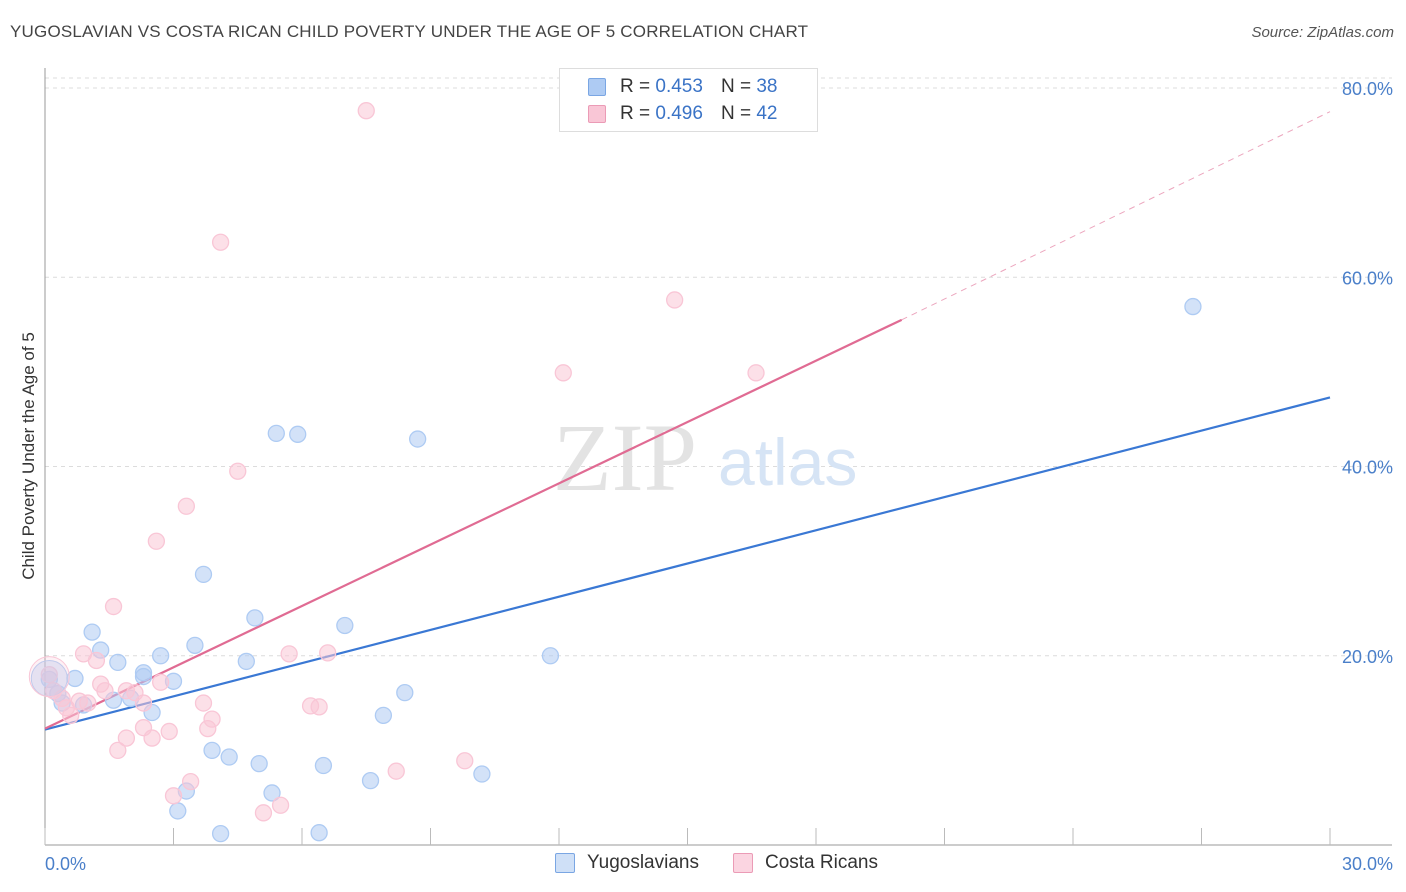  Describe the element at coordinates (705, 457) in the screenshot. I see `watermark: ZIP atlas` at that location.